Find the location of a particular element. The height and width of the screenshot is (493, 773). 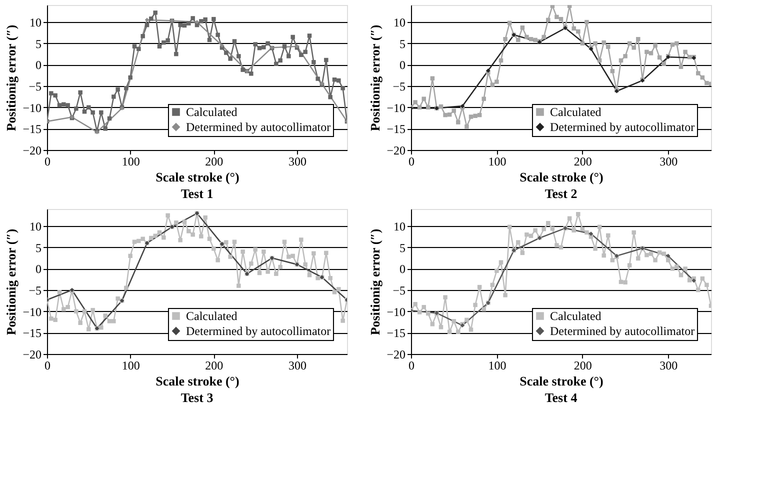

text: Test 4 is located at coordinates (561, 397).